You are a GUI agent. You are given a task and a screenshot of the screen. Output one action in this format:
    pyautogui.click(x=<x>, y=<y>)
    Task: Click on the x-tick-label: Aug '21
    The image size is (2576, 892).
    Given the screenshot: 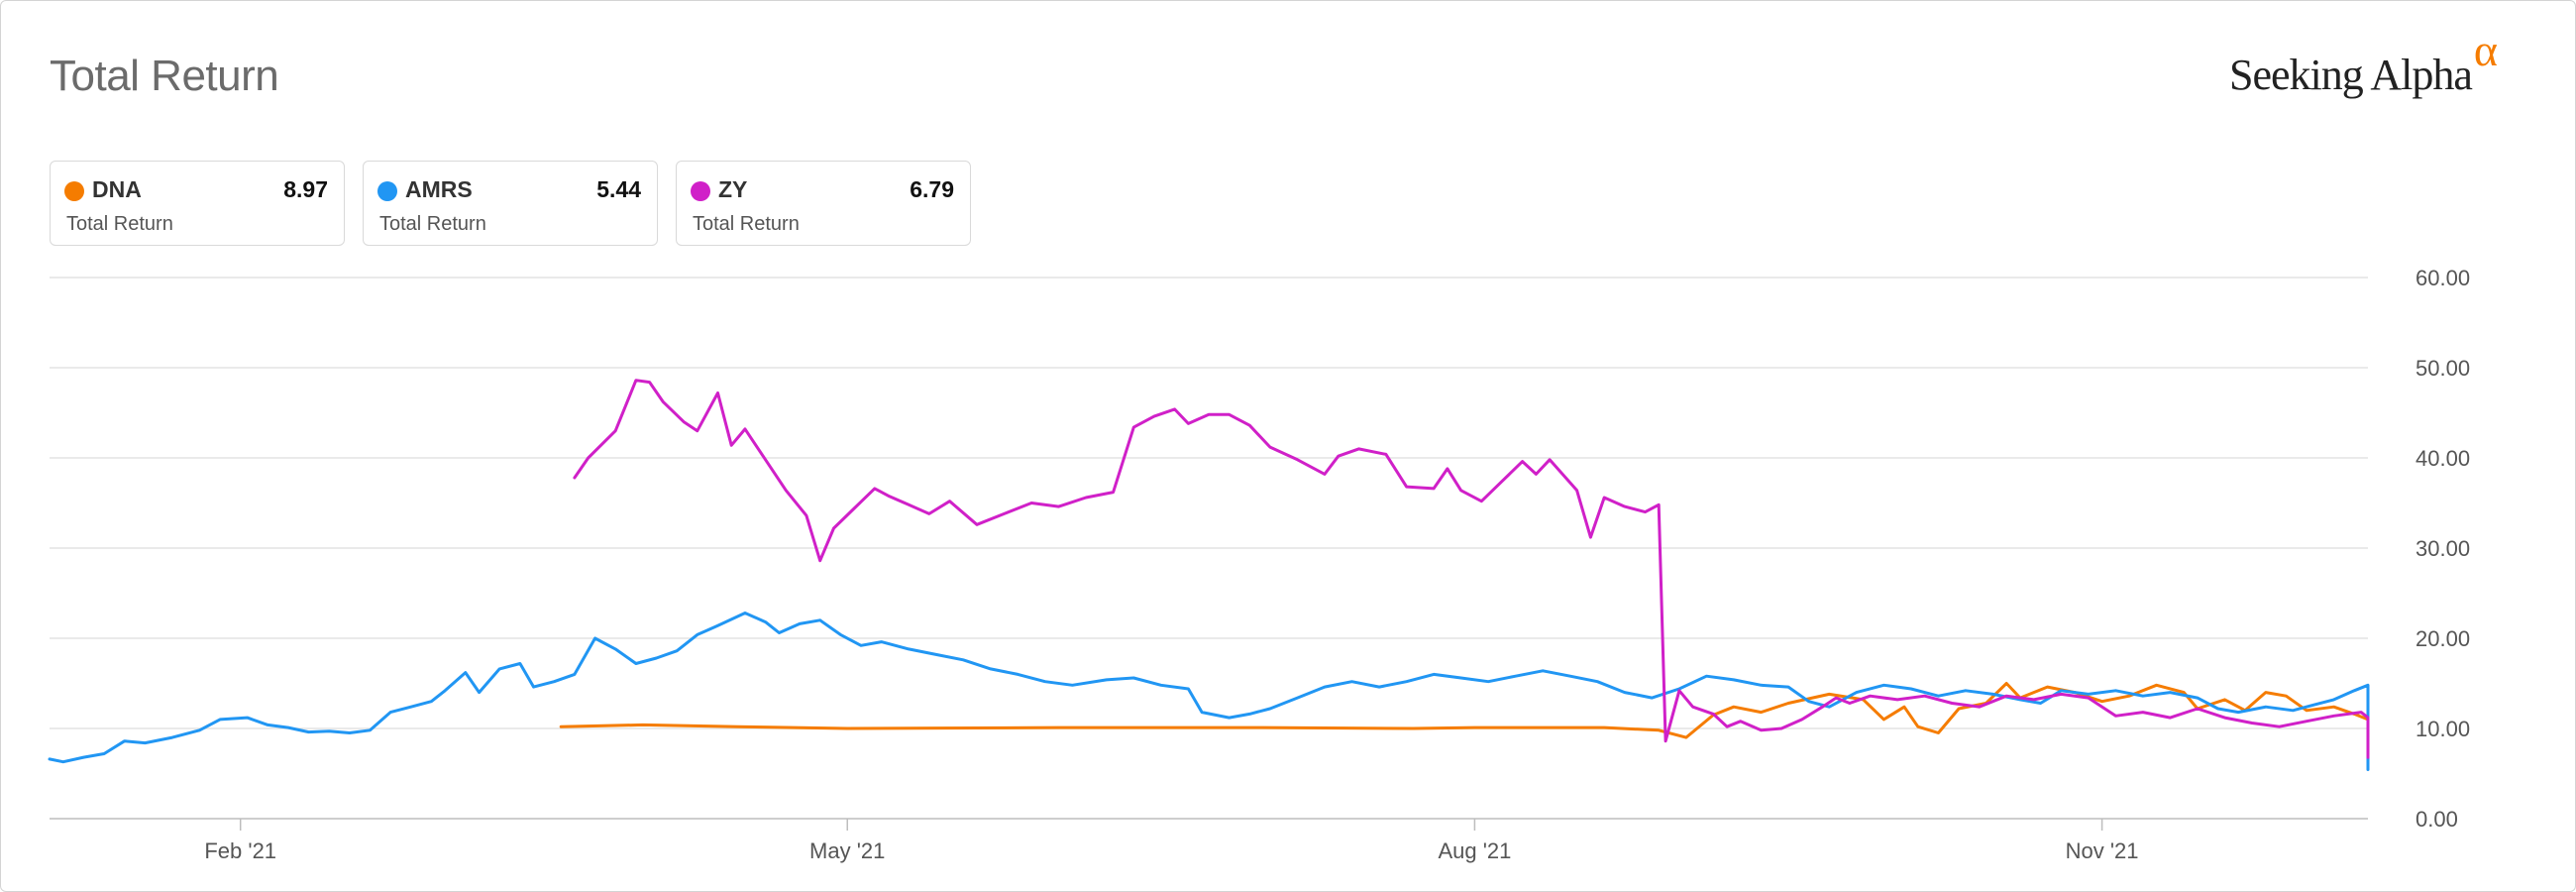 What is the action you would take?
    pyautogui.click(x=1474, y=850)
    